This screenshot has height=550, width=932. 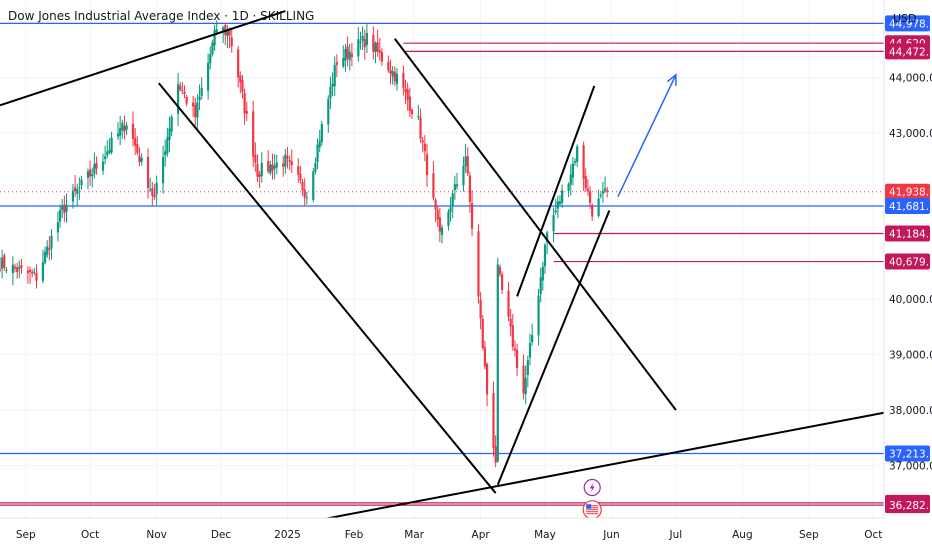 What do you see at coordinates (910, 79) in the screenshot?
I see `price-tick-label: 44,000.0` at bounding box center [910, 79].